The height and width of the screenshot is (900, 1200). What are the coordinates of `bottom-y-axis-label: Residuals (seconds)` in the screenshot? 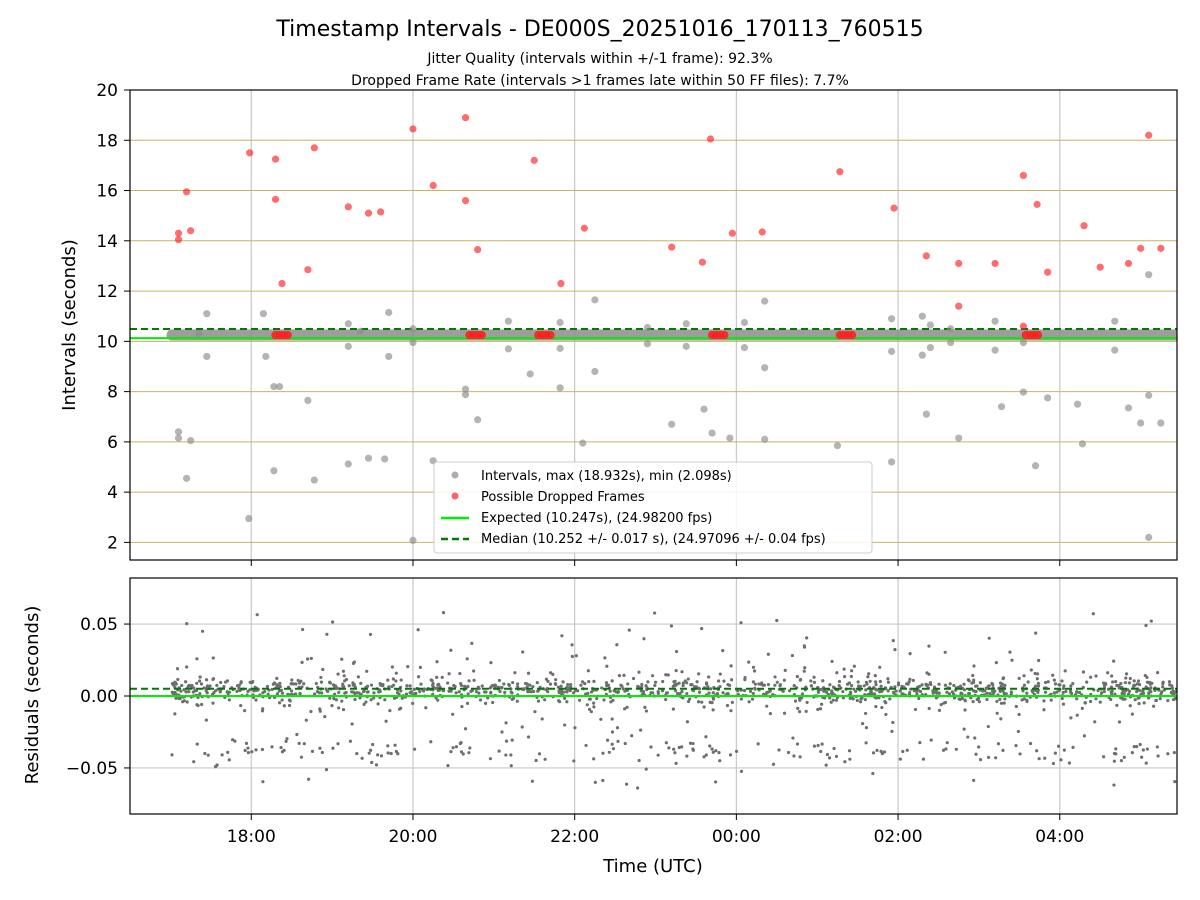 It's located at (32, 695).